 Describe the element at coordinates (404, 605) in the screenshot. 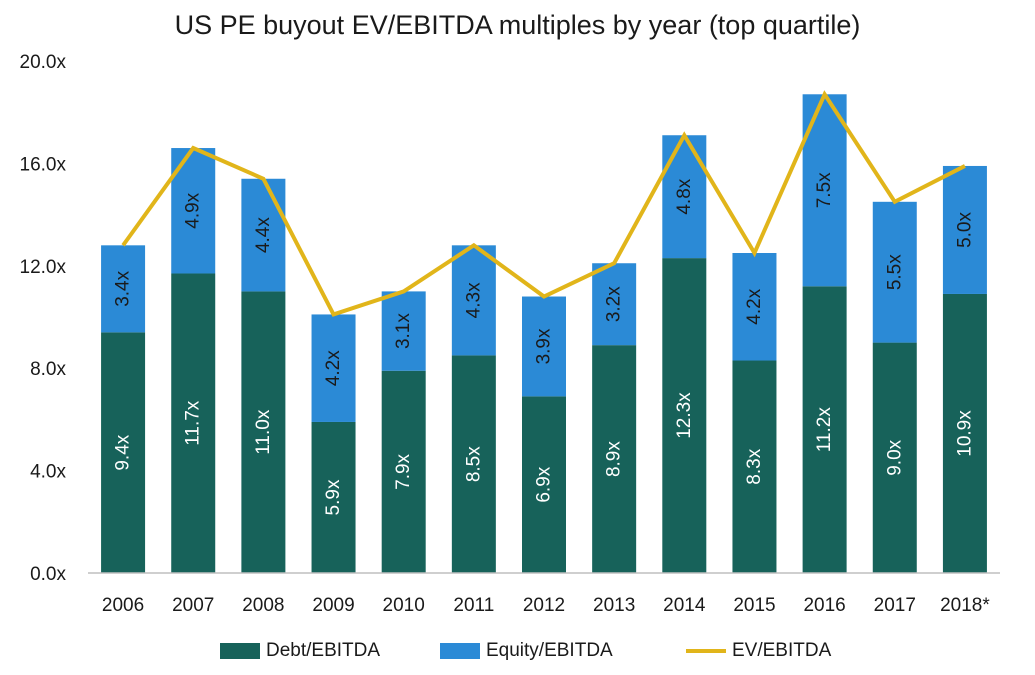

I see `x-tick-label: 2010` at that location.